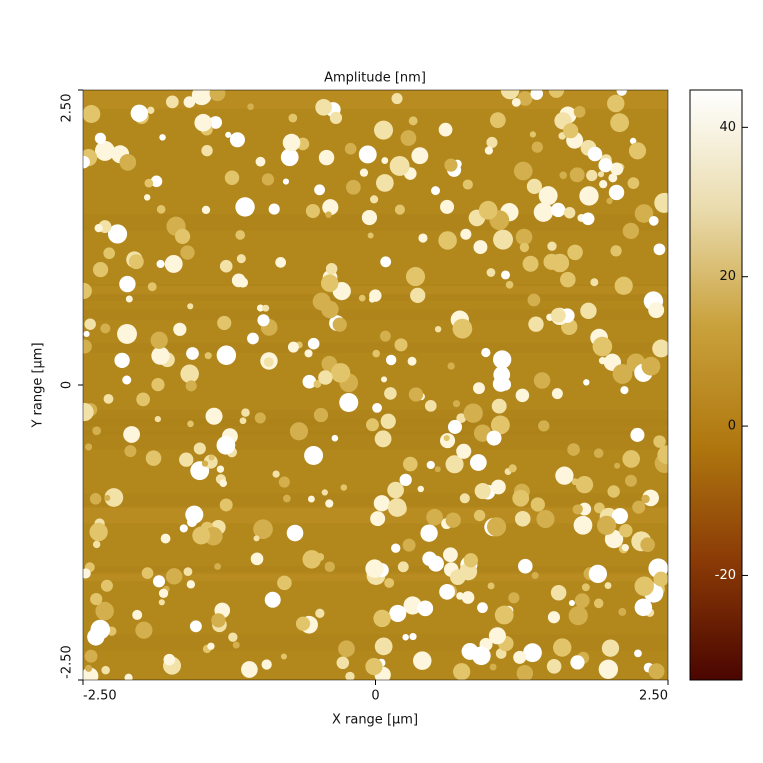 This screenshot has height=763, width=763. I want to click on colorbar-tick-label: 20, so click(727, 276).